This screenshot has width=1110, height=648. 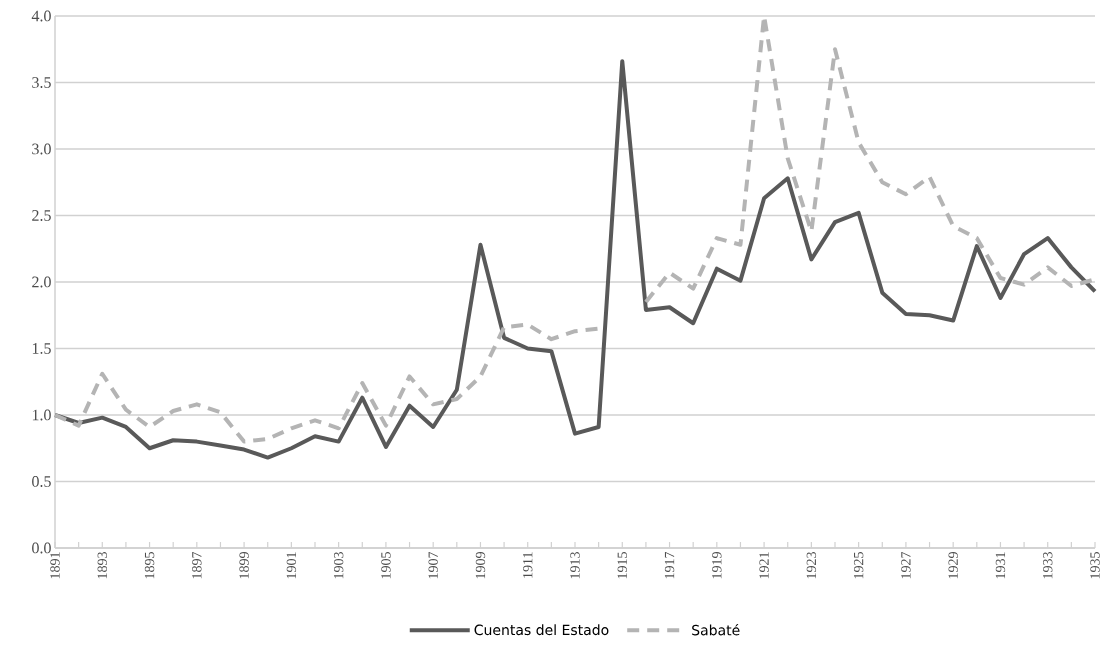 What do you see at coordinates (338, 565) in the screenshot?
I see `x-tick-label: 1903` at bounding box center [338, 565].